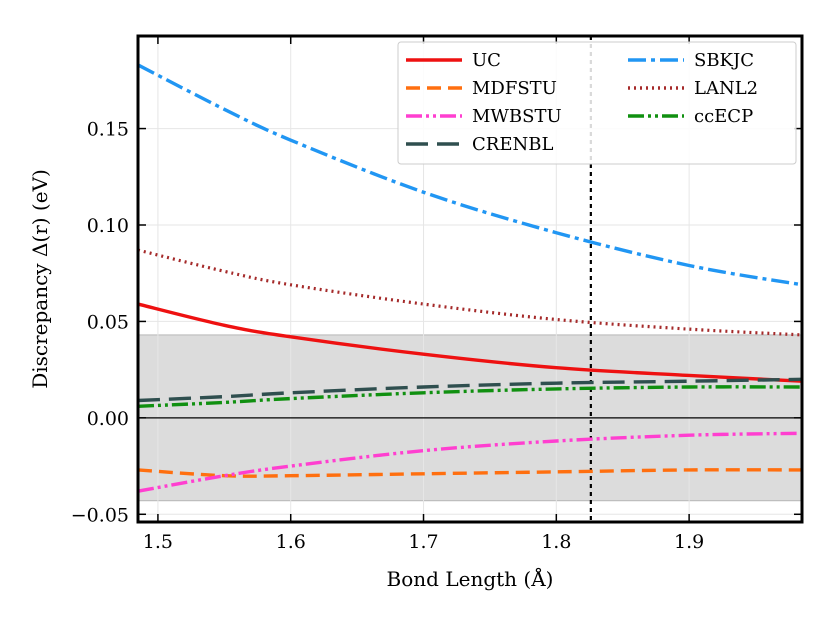 The height and width of the screenshot is (623, 831). What do you see at coordinates (486, 60) in the screenshot?
I see `legend-label-uc: UC` at bounding box center [486, 60].